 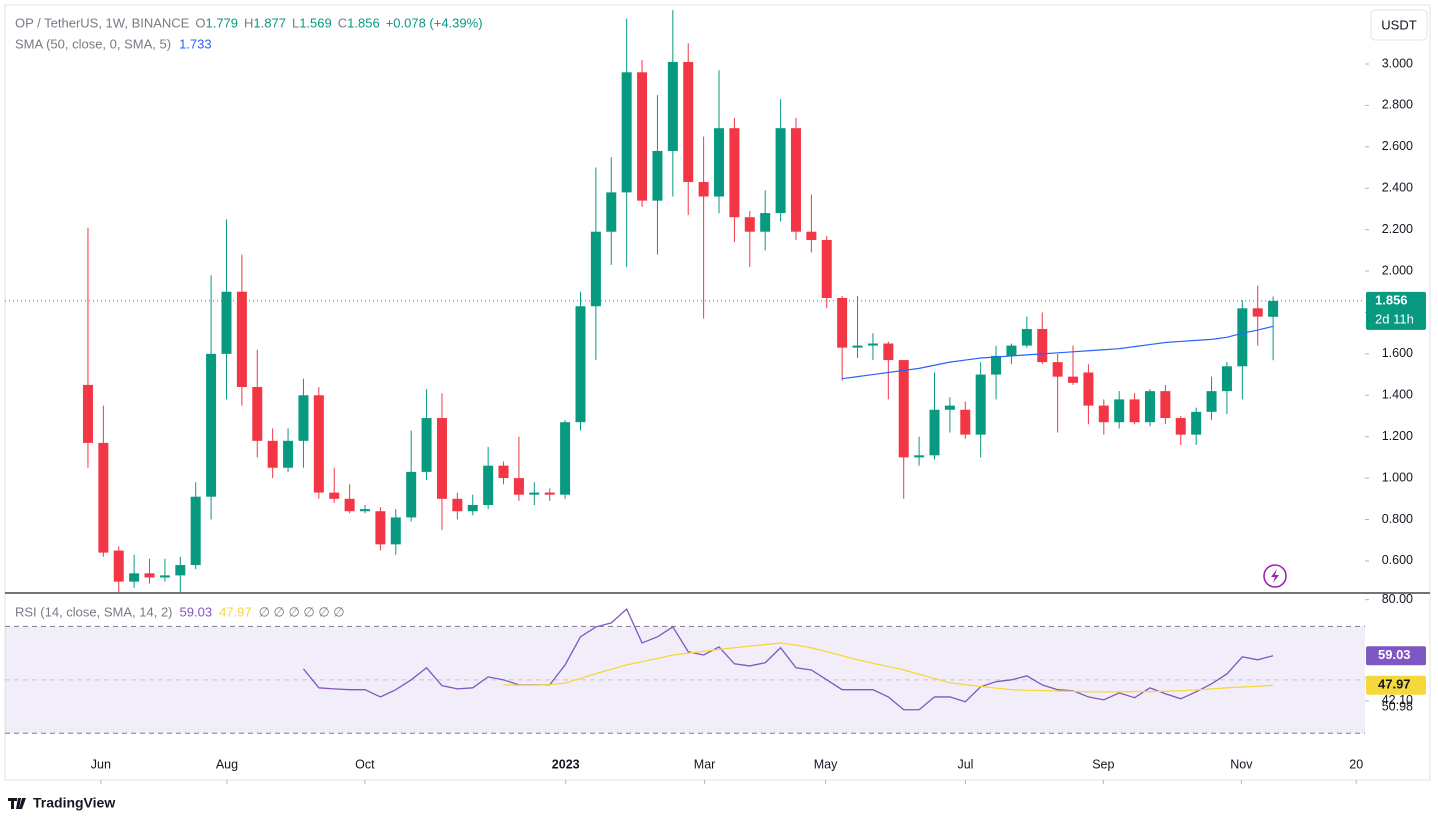 I want to click on x-tick-label: Sep, so click(x=1103, y=764).